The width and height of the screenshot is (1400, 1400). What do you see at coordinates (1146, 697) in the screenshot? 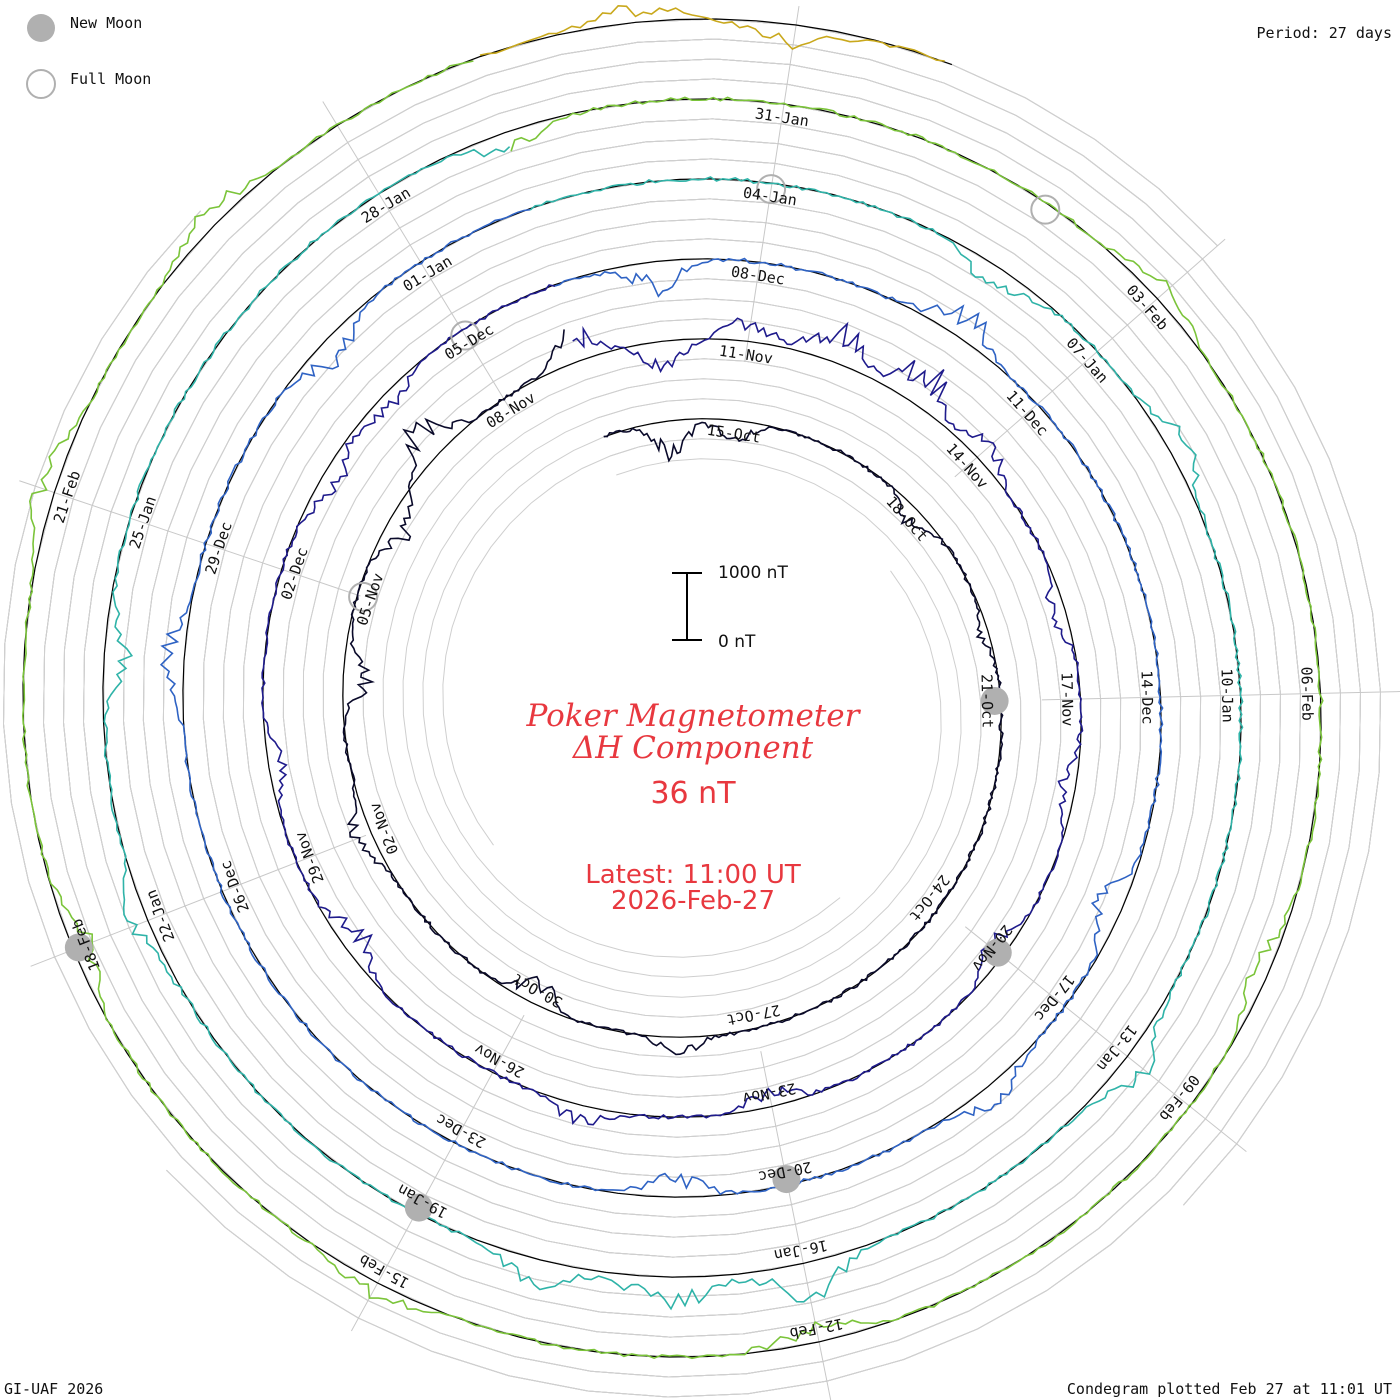
I see `date-label: 14-Dec` at bounding box center [1146, 697].